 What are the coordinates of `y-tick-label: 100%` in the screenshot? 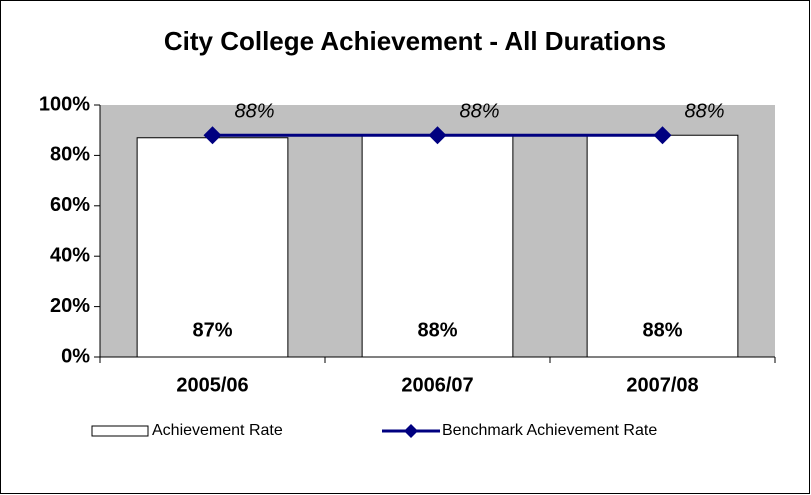 It's located at (64, 104).